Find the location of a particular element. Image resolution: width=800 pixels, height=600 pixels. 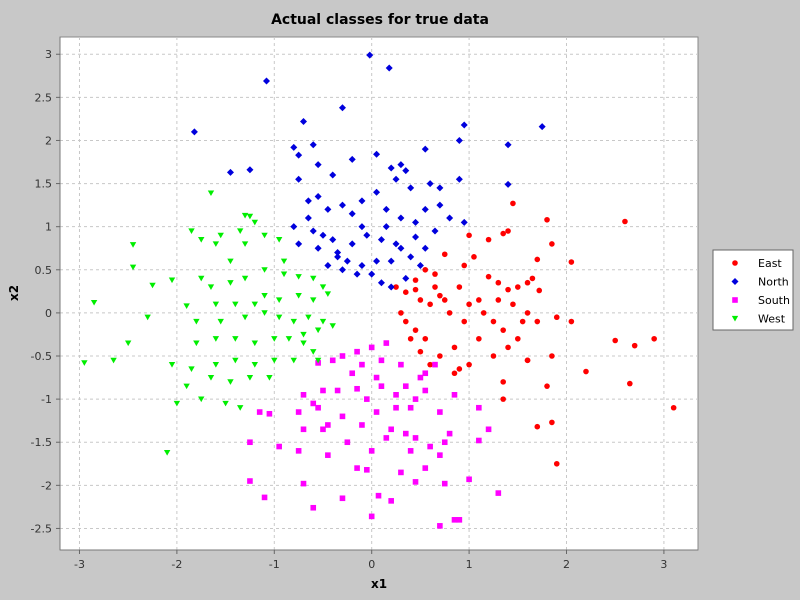

x-tick-label: 0 is located at coordinates (371, 564).